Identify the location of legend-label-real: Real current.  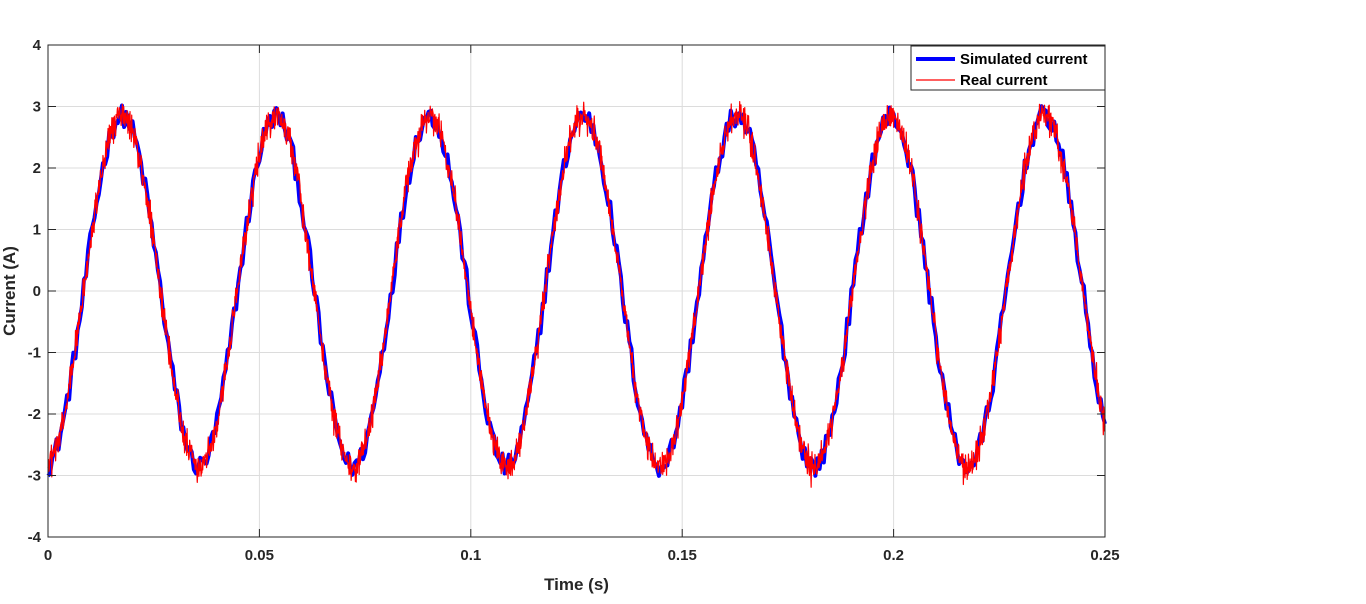
(1004, 80).